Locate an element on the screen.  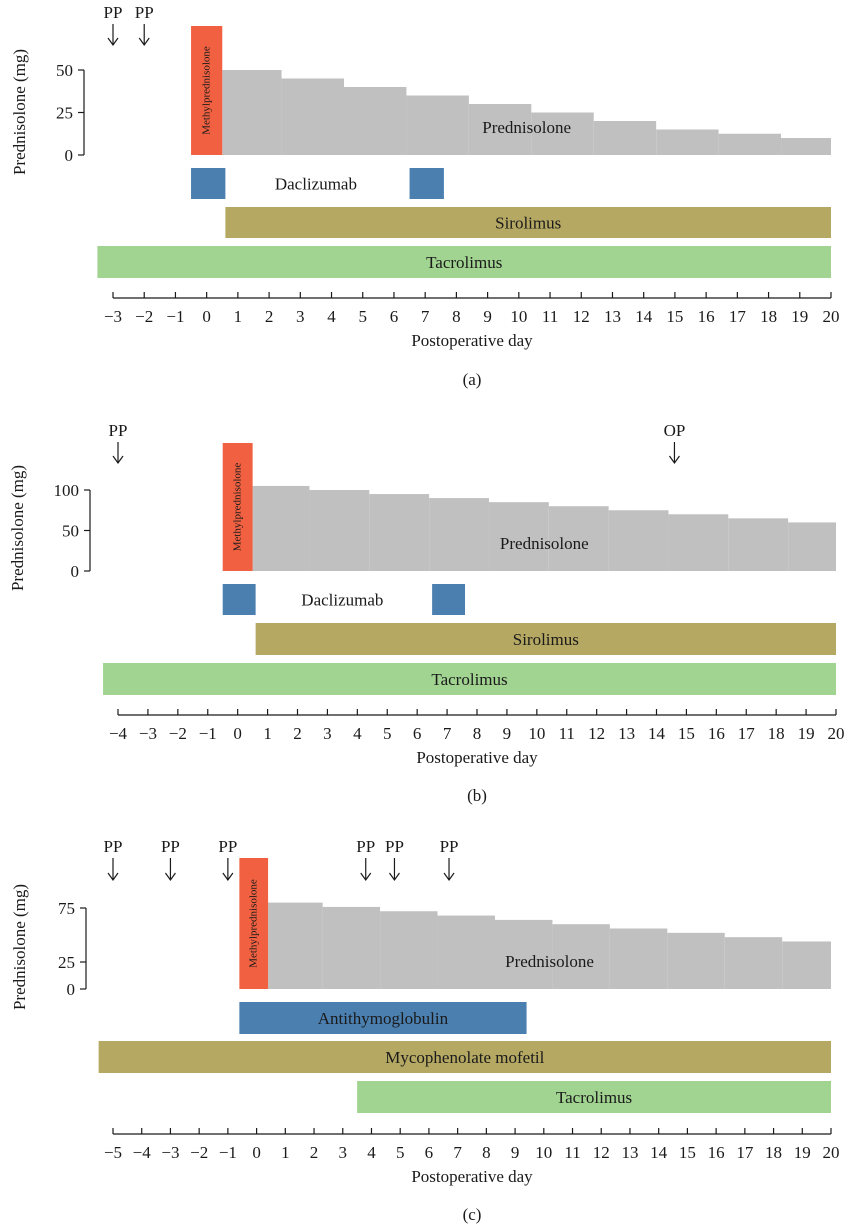
y-tick-label: 75 is located at coordinates (66, 908).